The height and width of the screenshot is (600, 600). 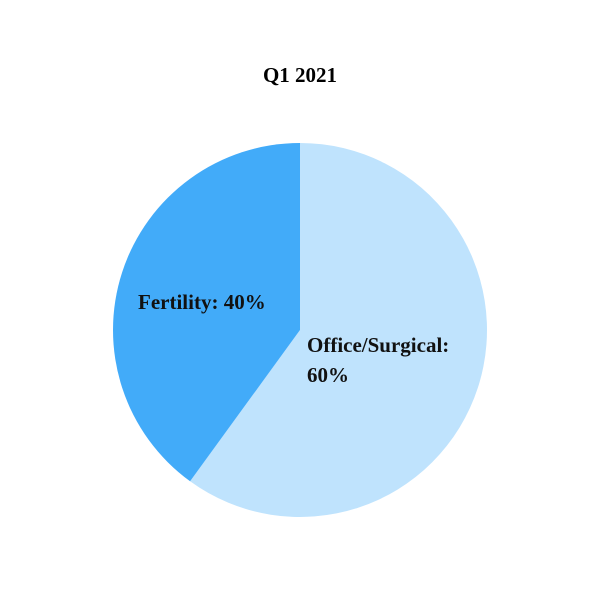 What do you see at coordinates (202, 302) in the screenshot?
I see `slice-label: Fertility: 40%` at bounding box center [202, 302].